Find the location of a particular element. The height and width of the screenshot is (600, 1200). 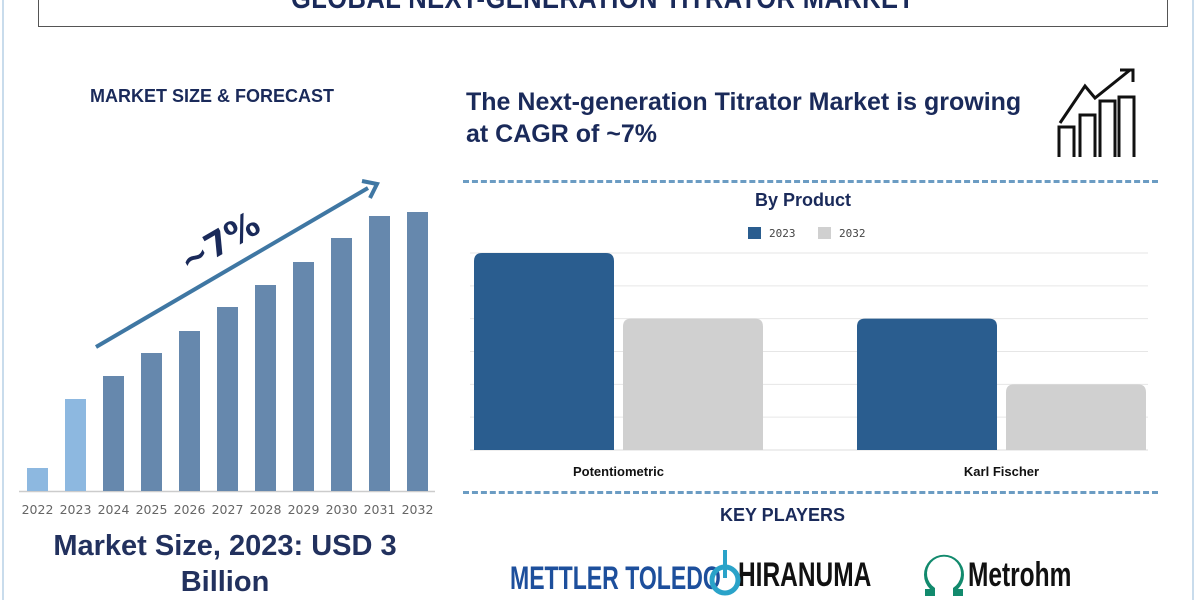

key-players-heading: KEY PLAYERS is located at coordinates (783, 515).